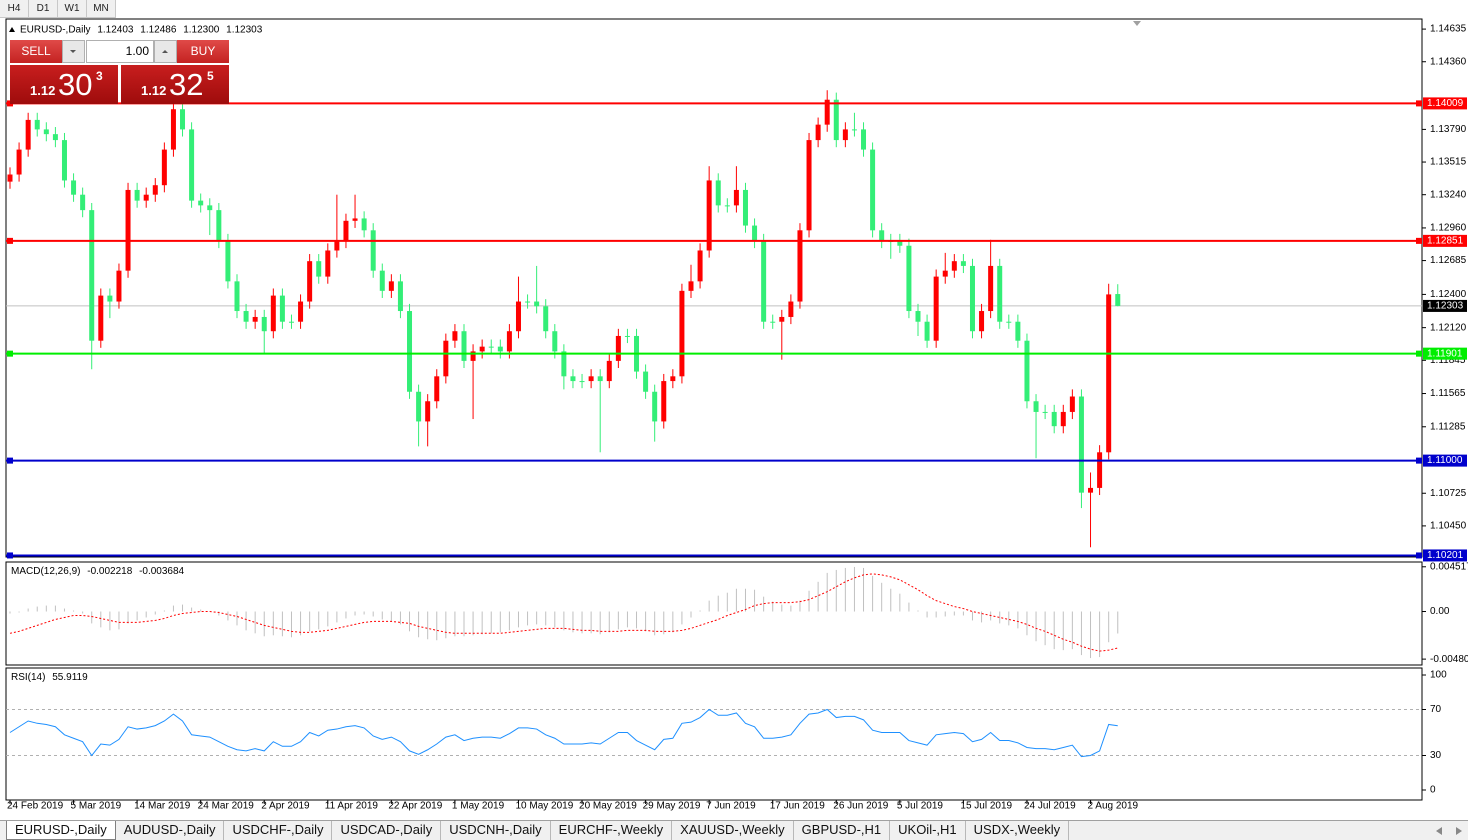 This screenshot has width=1468, height=840. I want to click on lots-up, so click(165, 51).